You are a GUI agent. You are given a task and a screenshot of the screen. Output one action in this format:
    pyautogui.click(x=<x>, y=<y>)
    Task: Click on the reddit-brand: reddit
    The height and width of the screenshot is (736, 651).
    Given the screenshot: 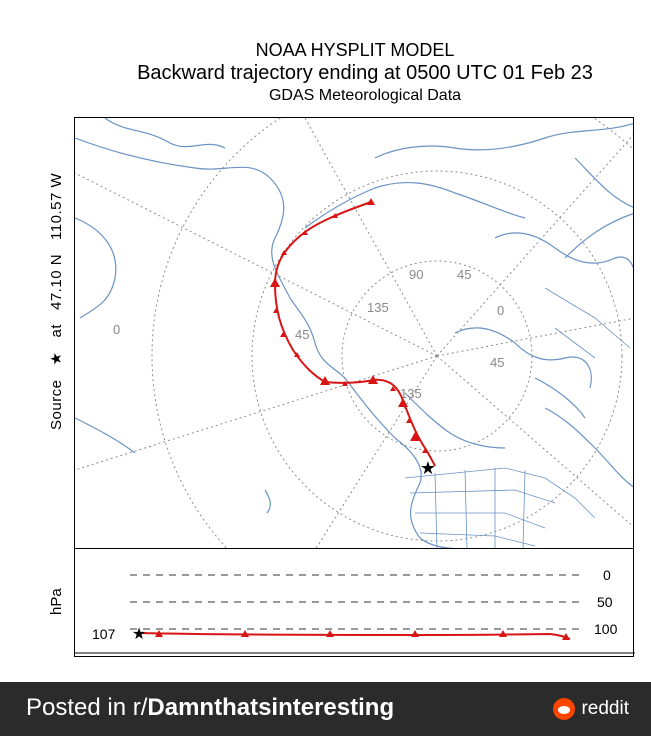 What is the action you would take?
    pyautogui.click(x=591, y=709)
    